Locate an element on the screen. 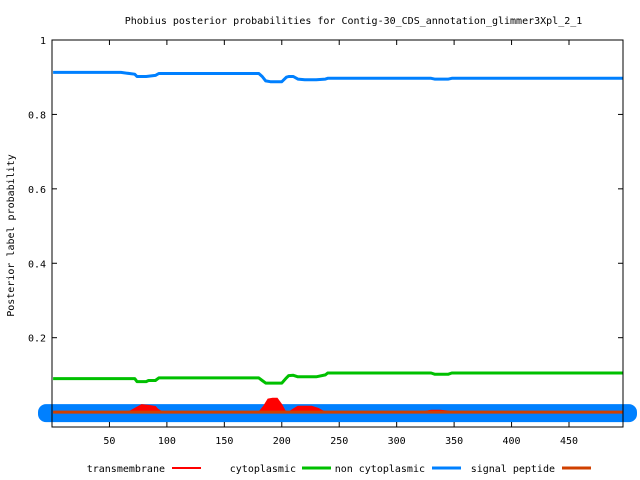 This screenshot has height=480, width=640. legend-label-non-cytoplasmic: non cytoplasmic is located at coordinates (380, 469).